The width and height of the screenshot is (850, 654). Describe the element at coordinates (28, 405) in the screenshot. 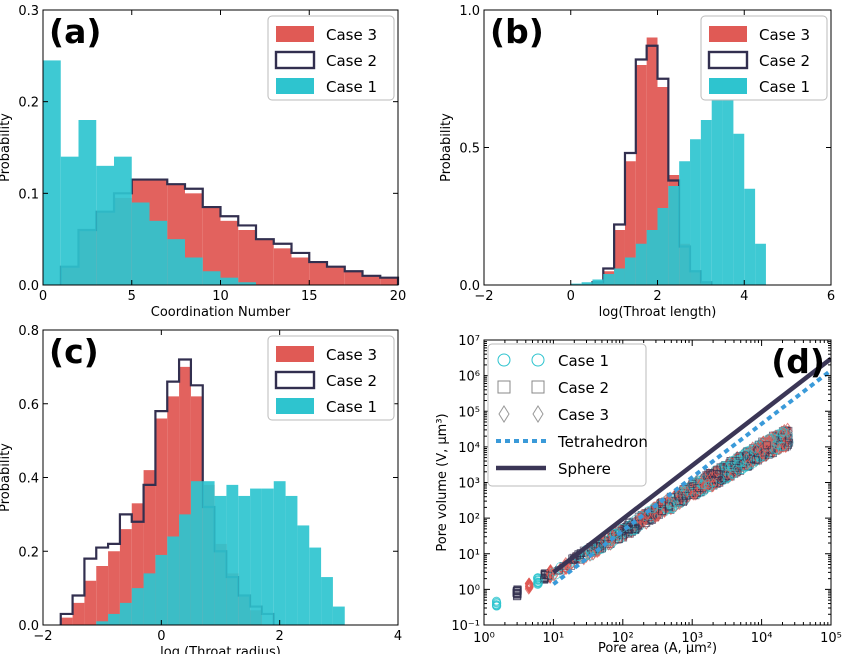

I see `y-tick-label: 0.6` at that location.